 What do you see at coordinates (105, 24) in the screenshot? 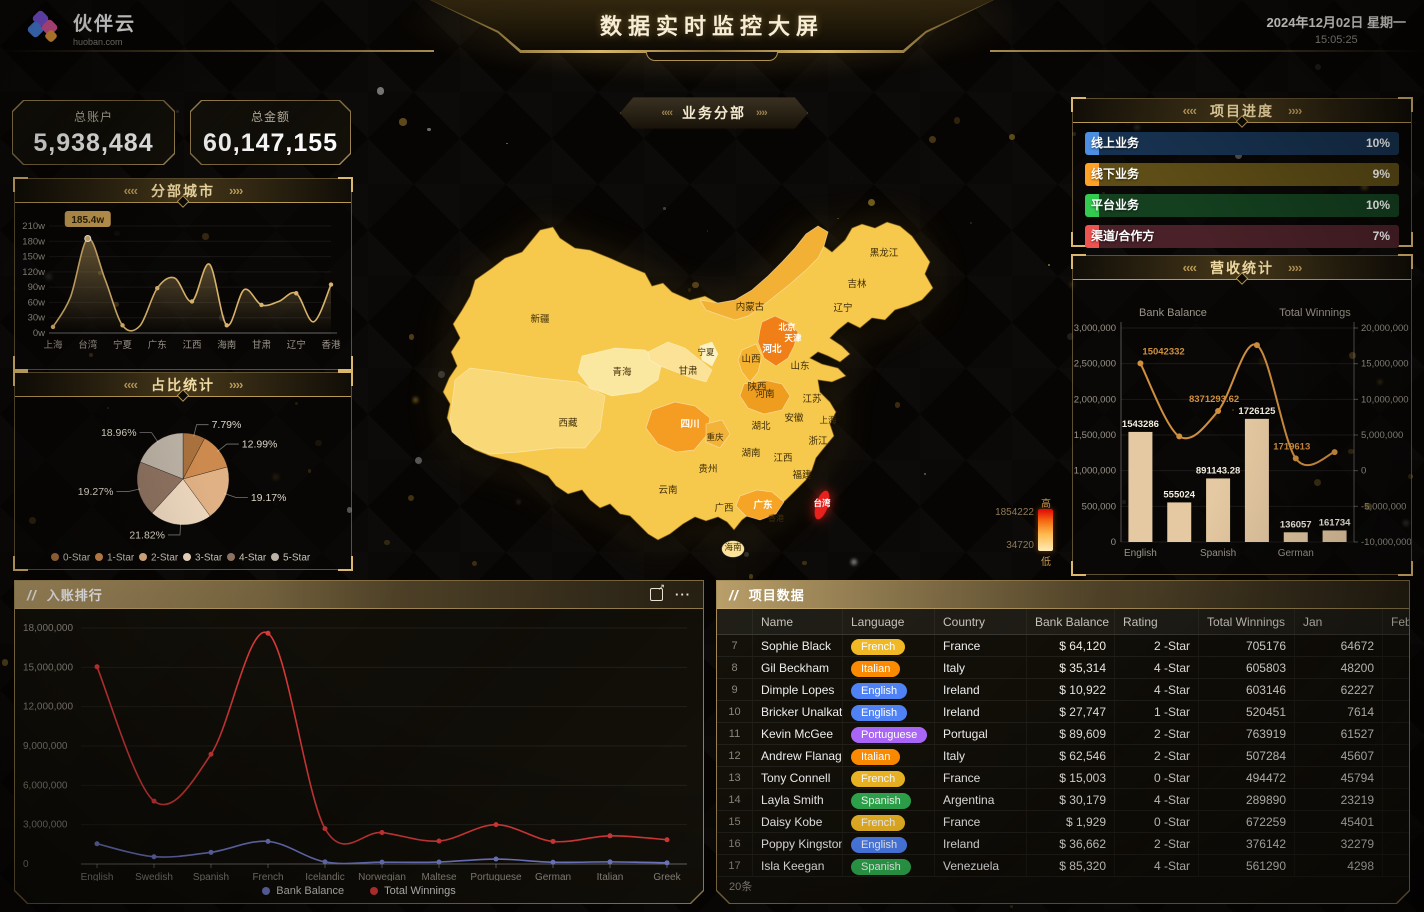
I see `logo-name: 伙伴云` at bounding box center [105, 24].